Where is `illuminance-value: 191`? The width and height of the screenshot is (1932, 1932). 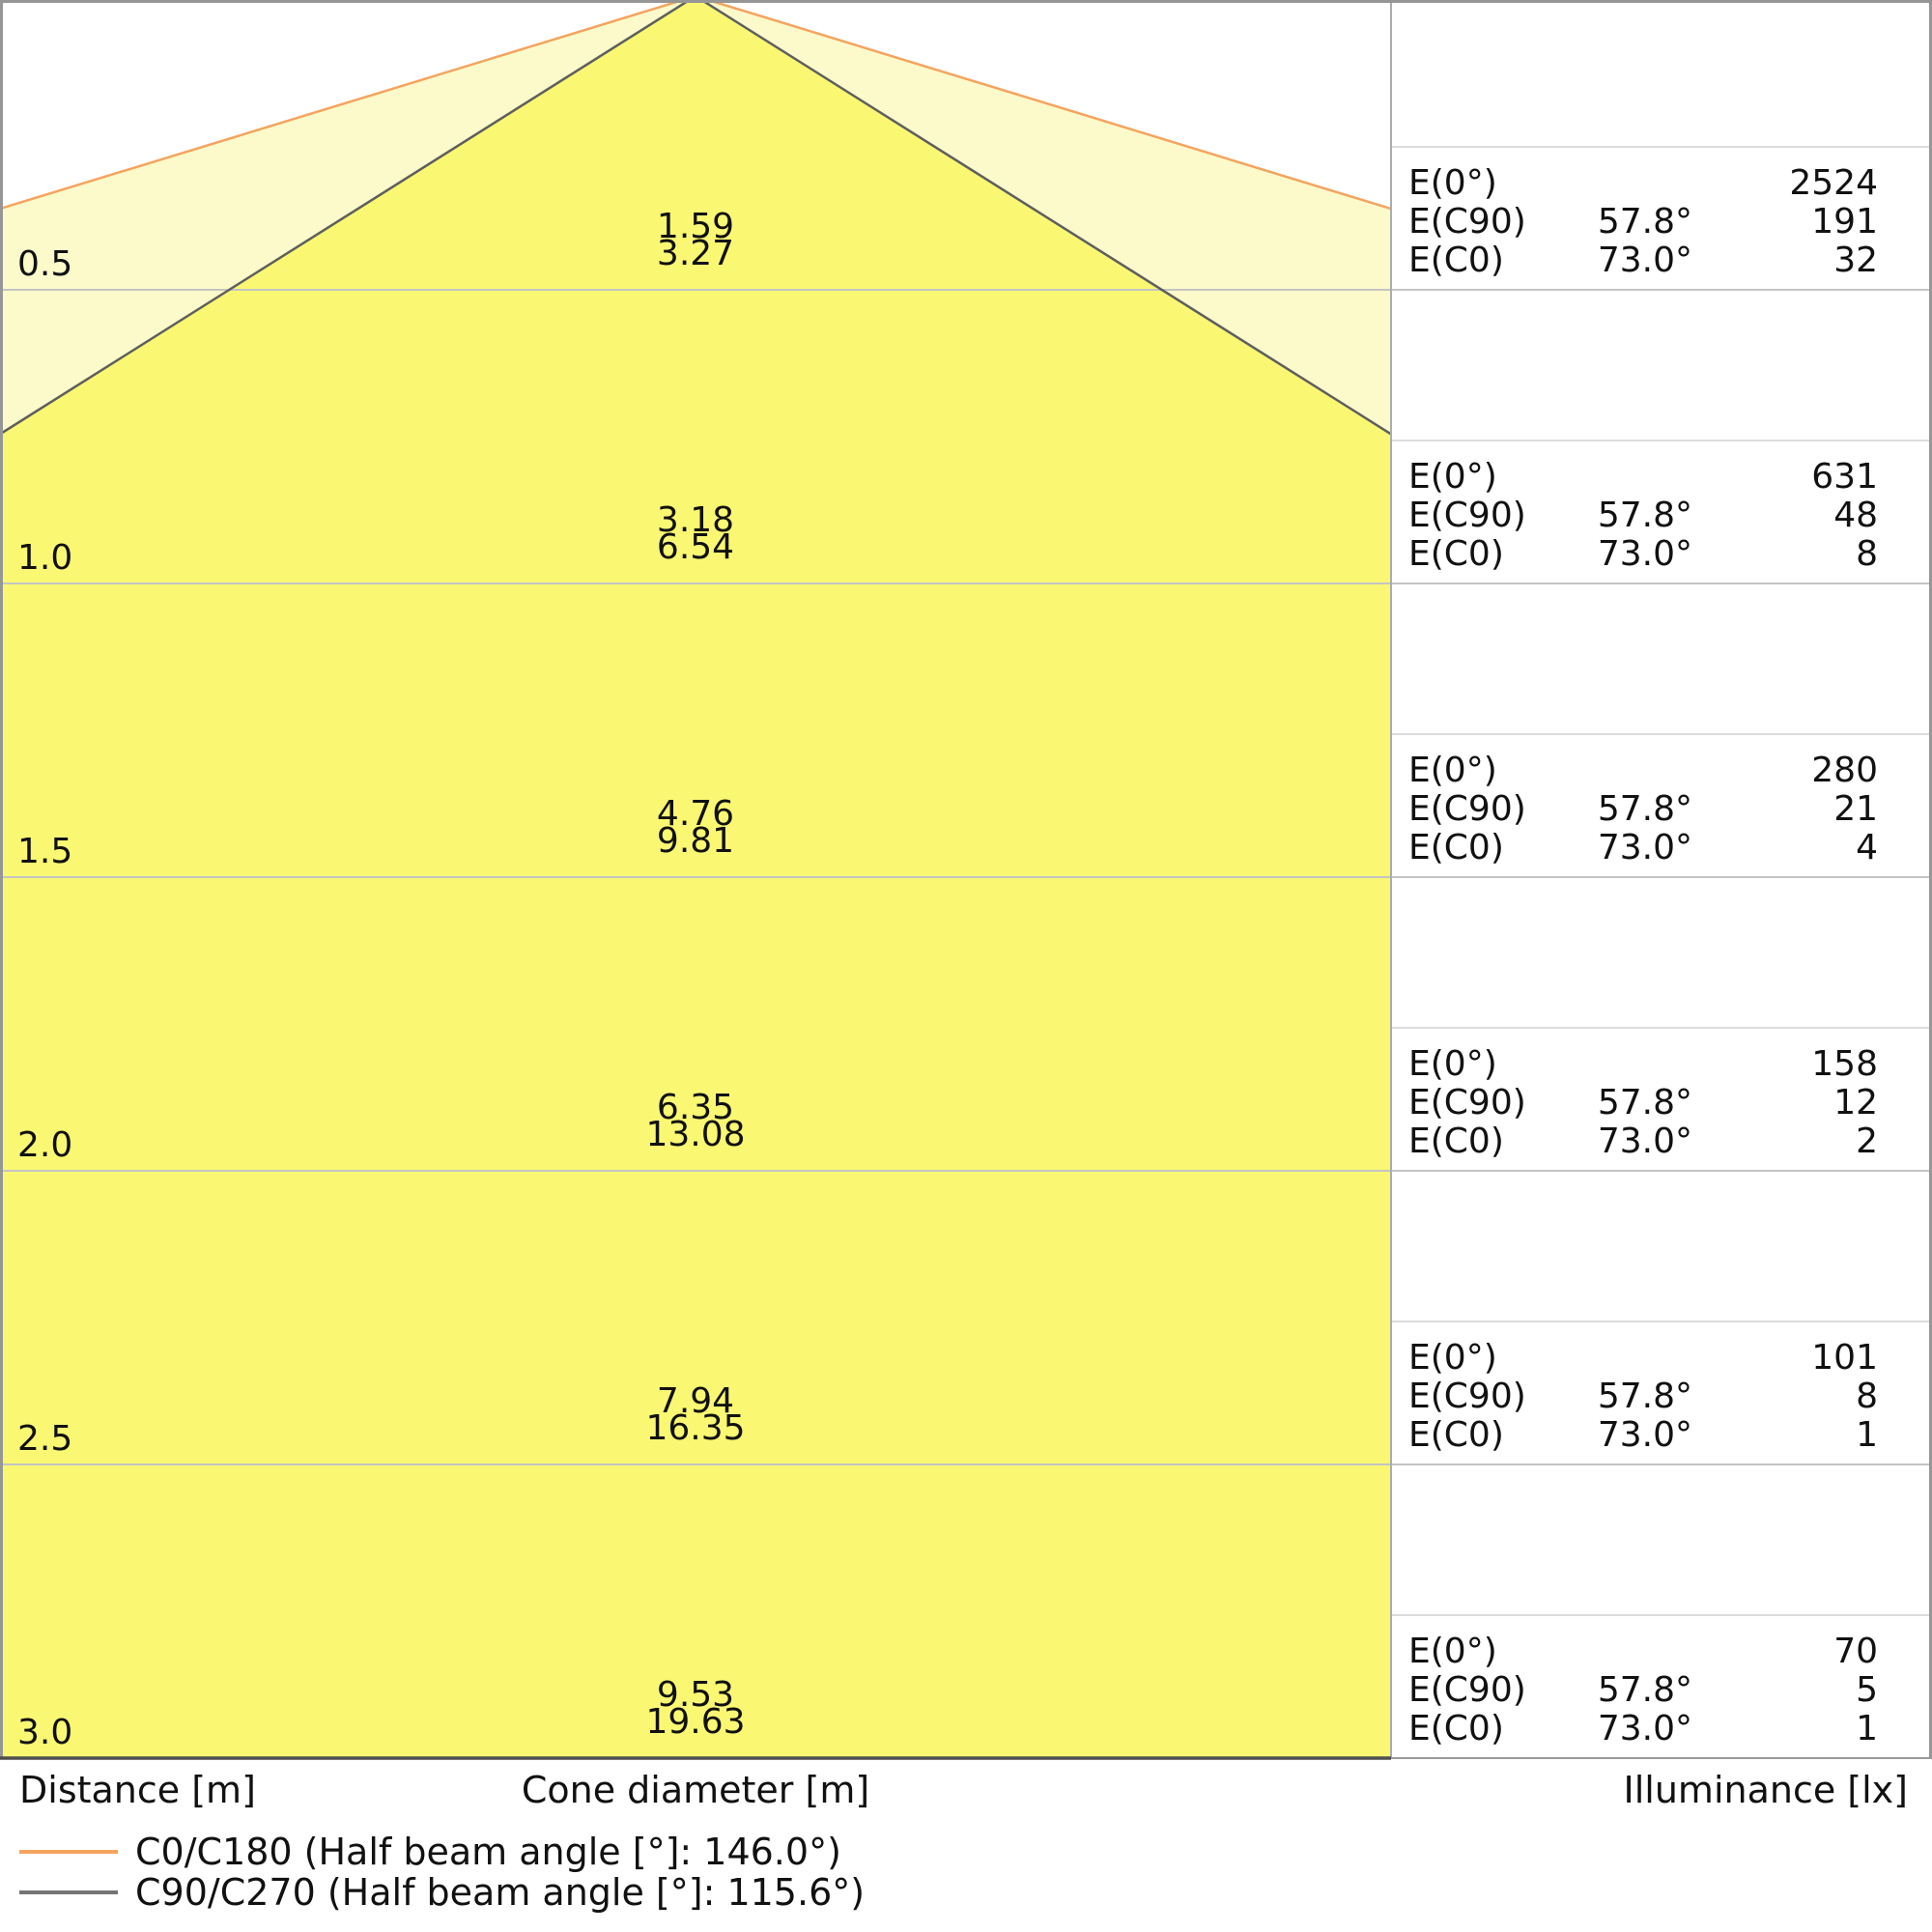
illuminance-value: 191 is located at coordinates (1844, 222).